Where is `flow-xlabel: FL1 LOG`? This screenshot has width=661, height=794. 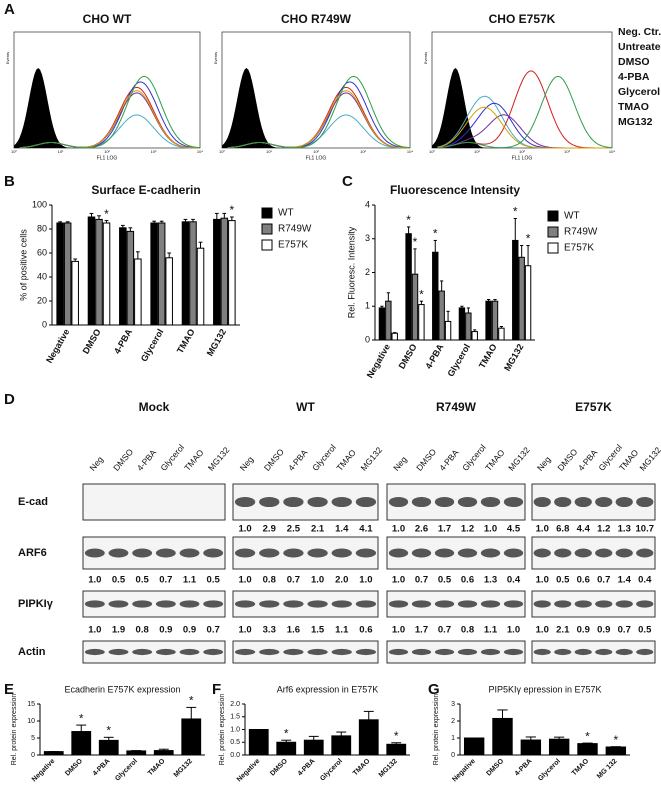
flow-xlabel: FL1 LOG is located at coordinates (107, 158).